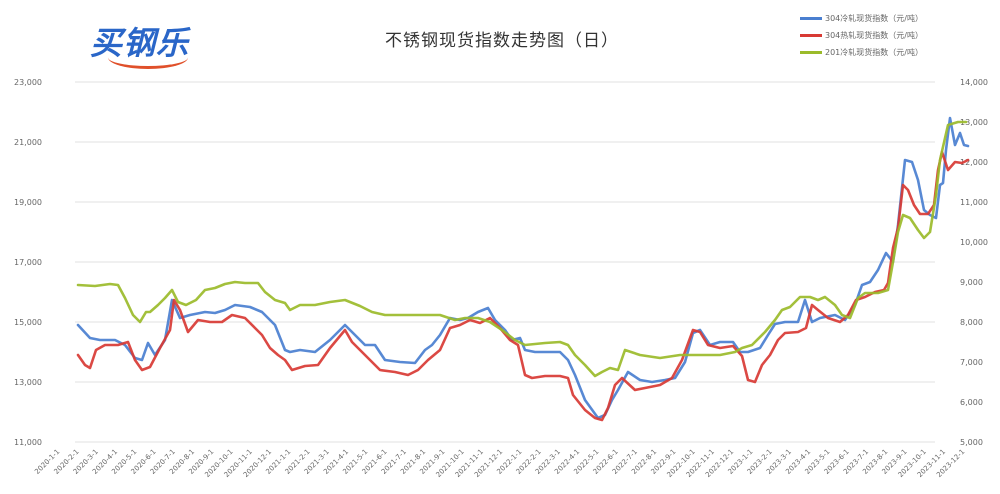  I want to click on y-right-tick: 7,000, so click(971, 362).